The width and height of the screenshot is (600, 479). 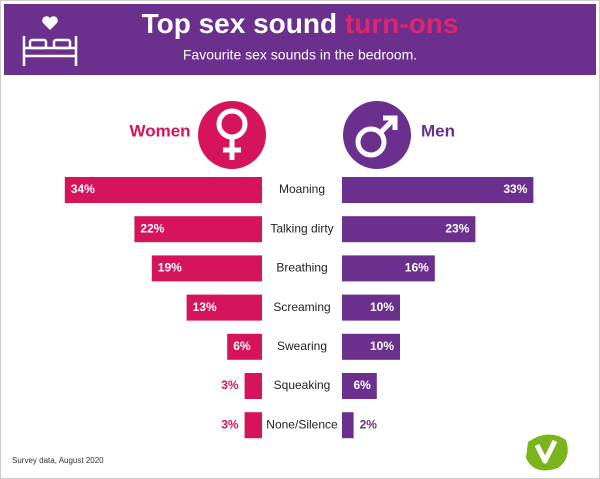 I want to click on value-label: 22%, so click(x=152, y=228).